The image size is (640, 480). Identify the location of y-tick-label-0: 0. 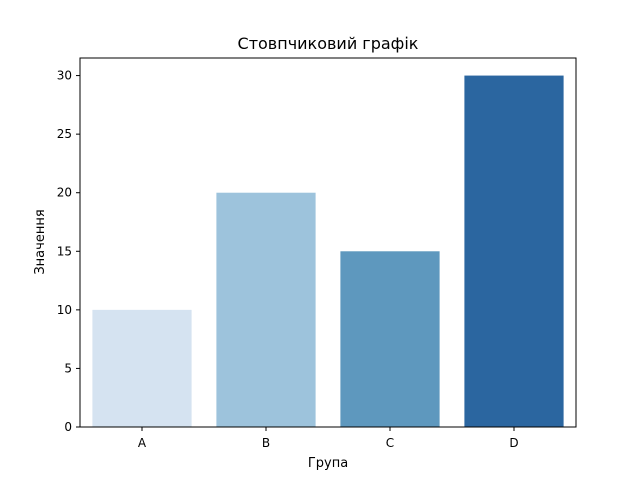
(68, 427).